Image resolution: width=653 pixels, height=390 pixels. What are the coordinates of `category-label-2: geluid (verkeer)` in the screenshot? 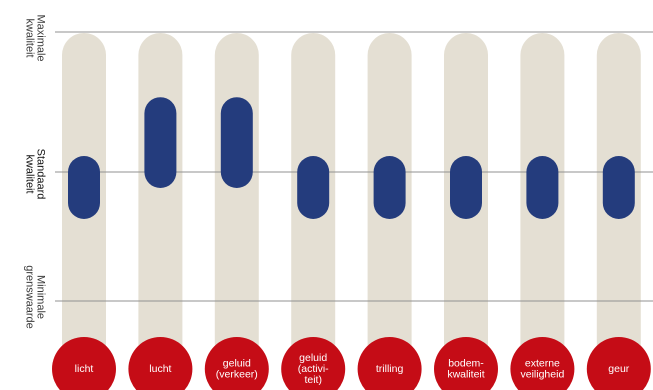 It's located at (237, 369).